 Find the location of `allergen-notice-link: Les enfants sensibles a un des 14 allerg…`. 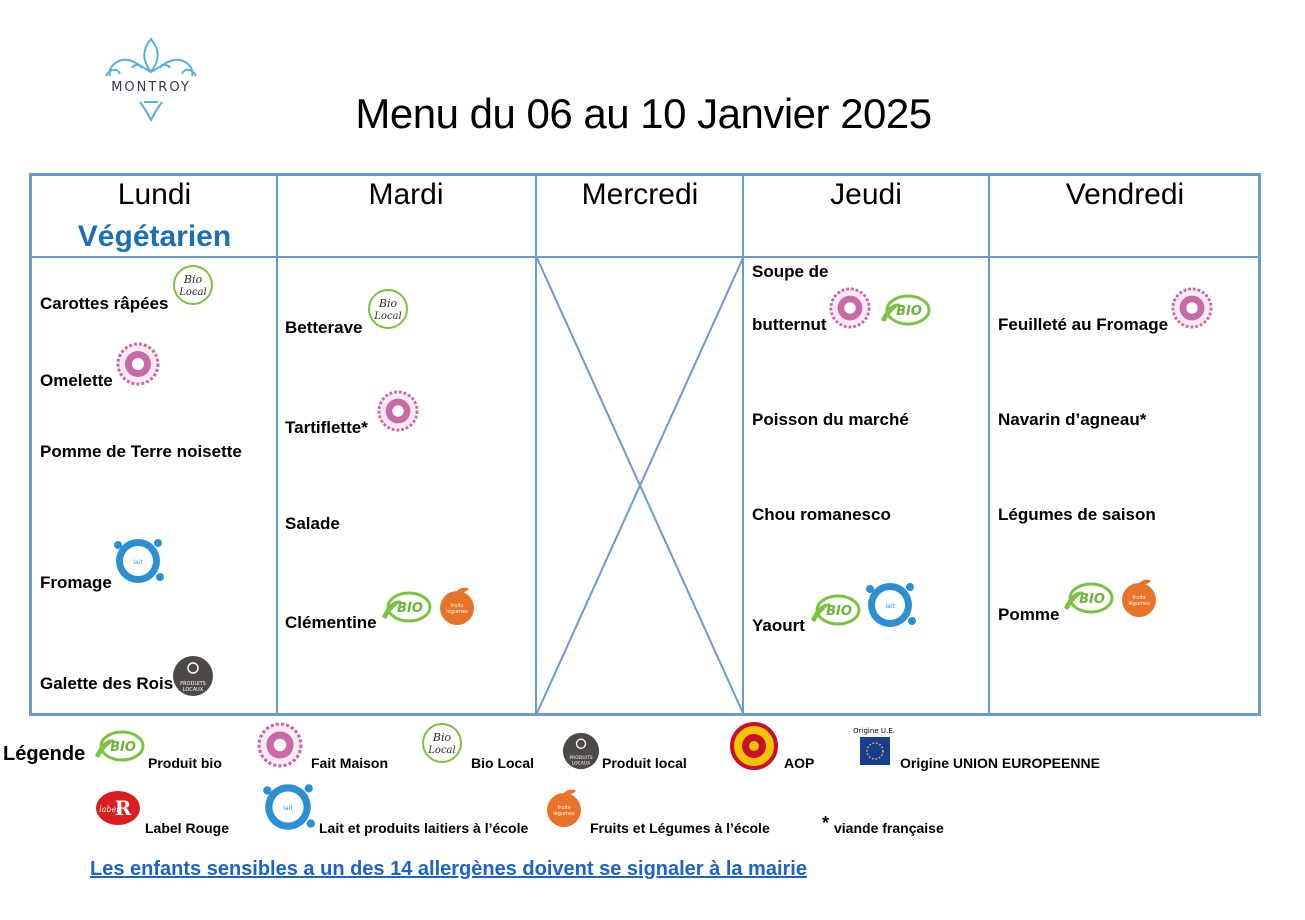

allergen-notice-link: Les enfants sensibles a un des 14 allerg… is located at coordinates (448, 869).